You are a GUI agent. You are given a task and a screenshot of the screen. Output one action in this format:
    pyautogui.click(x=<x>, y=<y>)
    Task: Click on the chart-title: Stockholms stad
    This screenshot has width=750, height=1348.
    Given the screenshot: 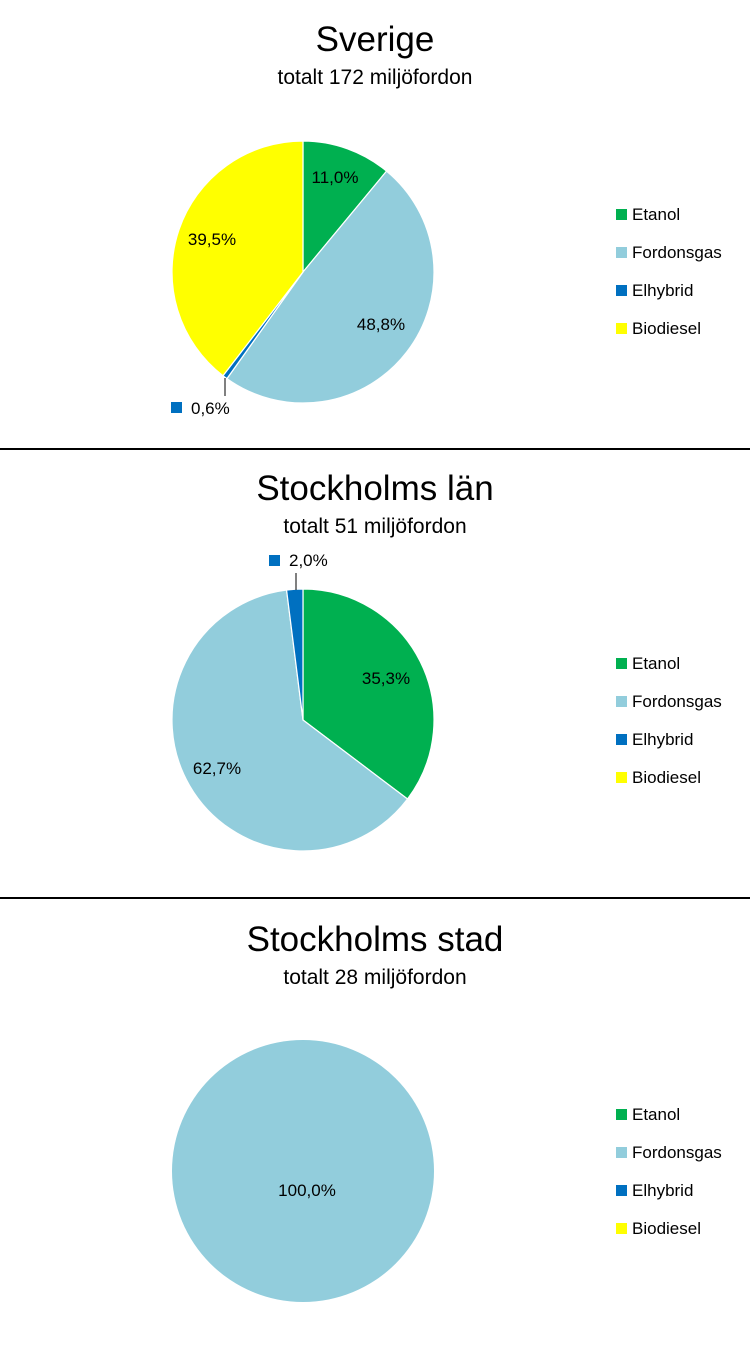 What is the action you would take?
    pyautogui.click(x=375, y=939)
    